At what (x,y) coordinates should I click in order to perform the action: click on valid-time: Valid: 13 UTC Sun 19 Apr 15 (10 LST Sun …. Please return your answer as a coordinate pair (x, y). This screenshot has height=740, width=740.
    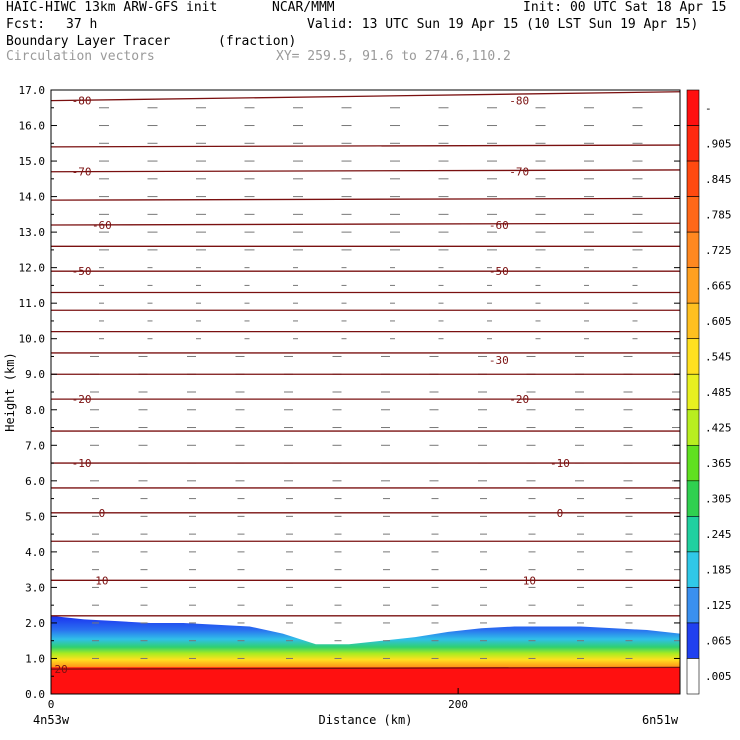
    Looking at the image, I should click on (503, 24).